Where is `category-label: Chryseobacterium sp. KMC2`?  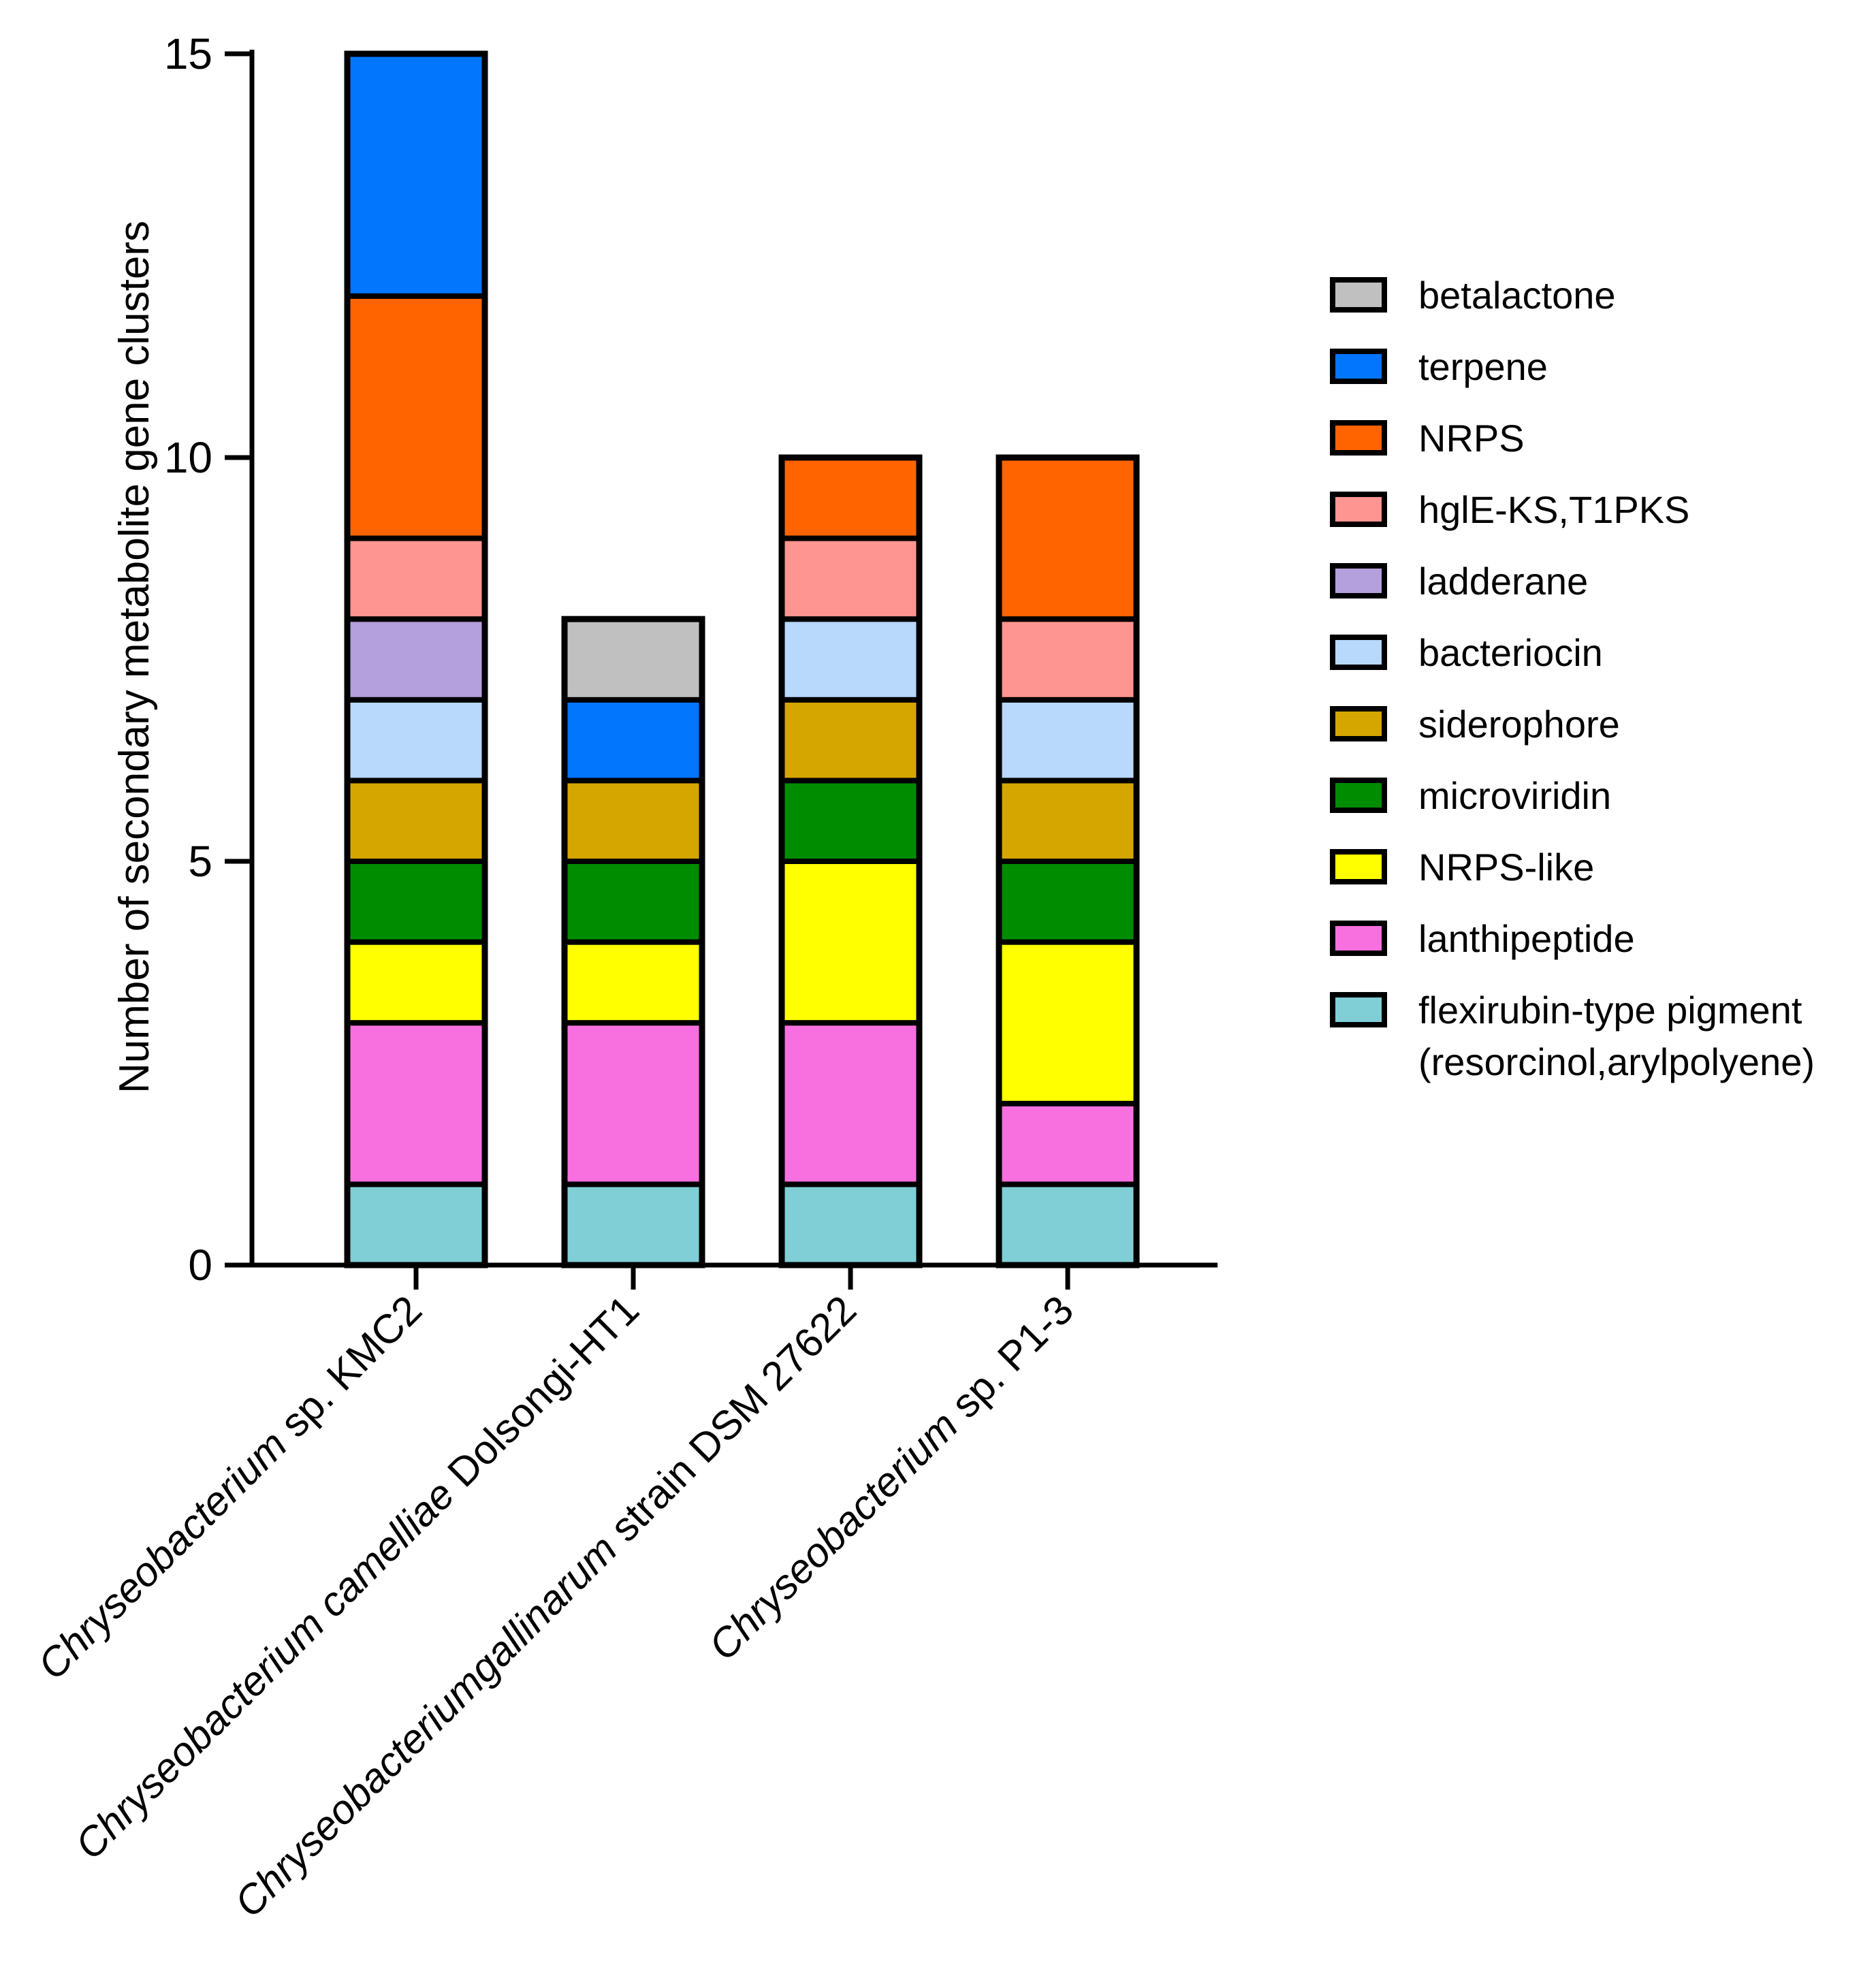 category-label: Chryseobacterium sp. KMC2 is located at coordinates (230, 1488).